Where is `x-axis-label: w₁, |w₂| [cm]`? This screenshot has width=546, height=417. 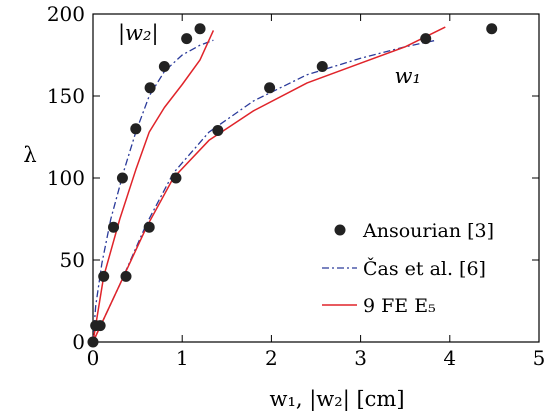
x-axis-label: w₁, |w₂| [cm] is located at coordinates (336, 399).